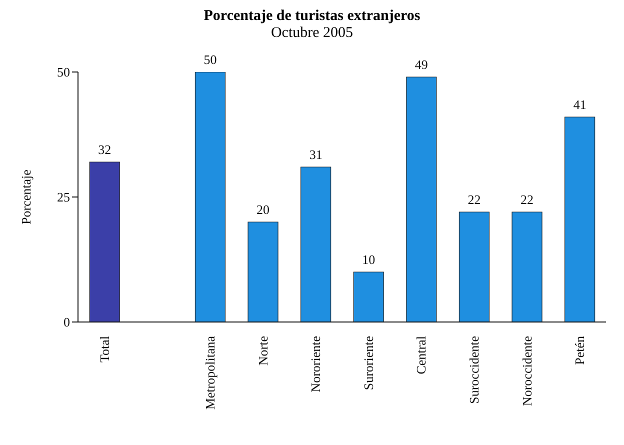 Image resolution: width=624 pixels, height=445 pixels. I want to click on chart-subtitle: Octubre 2005, so click(312, 33).